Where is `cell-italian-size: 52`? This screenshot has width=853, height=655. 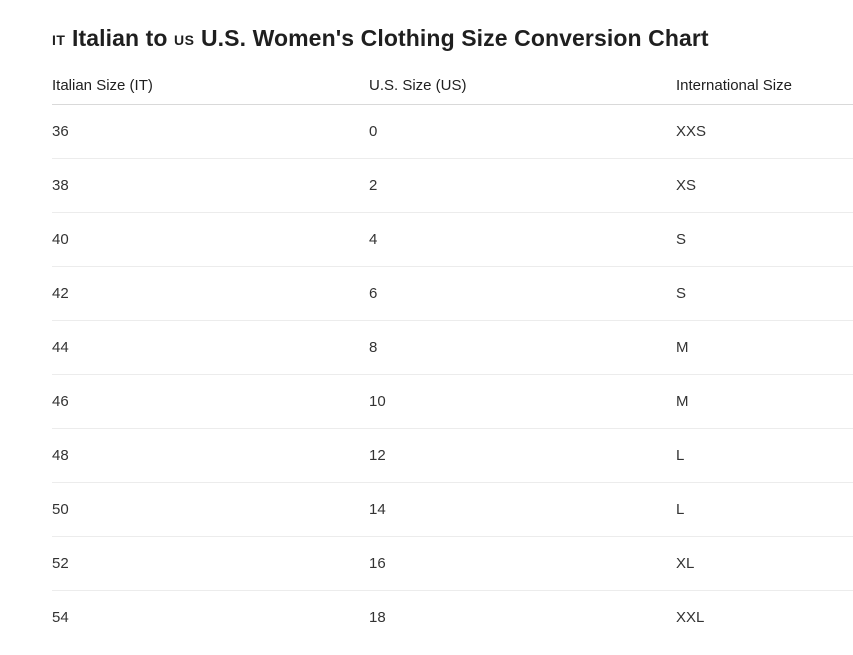 cell-italian-size: 52 is located at coordinates (210, 563).